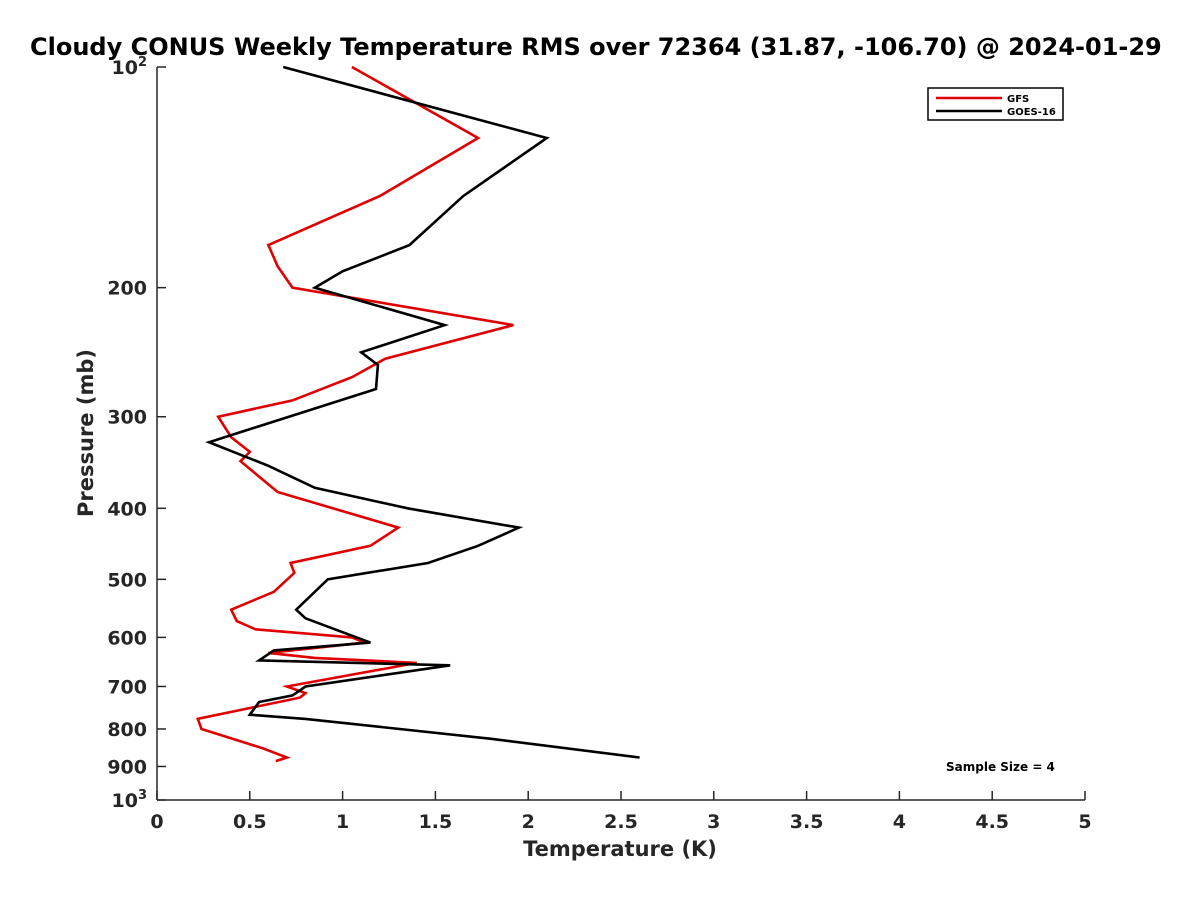  What do you see at coordinates (127, 638) in the screenshot?
I see `y-tick-label: 600` at bounding box center [127, 638].